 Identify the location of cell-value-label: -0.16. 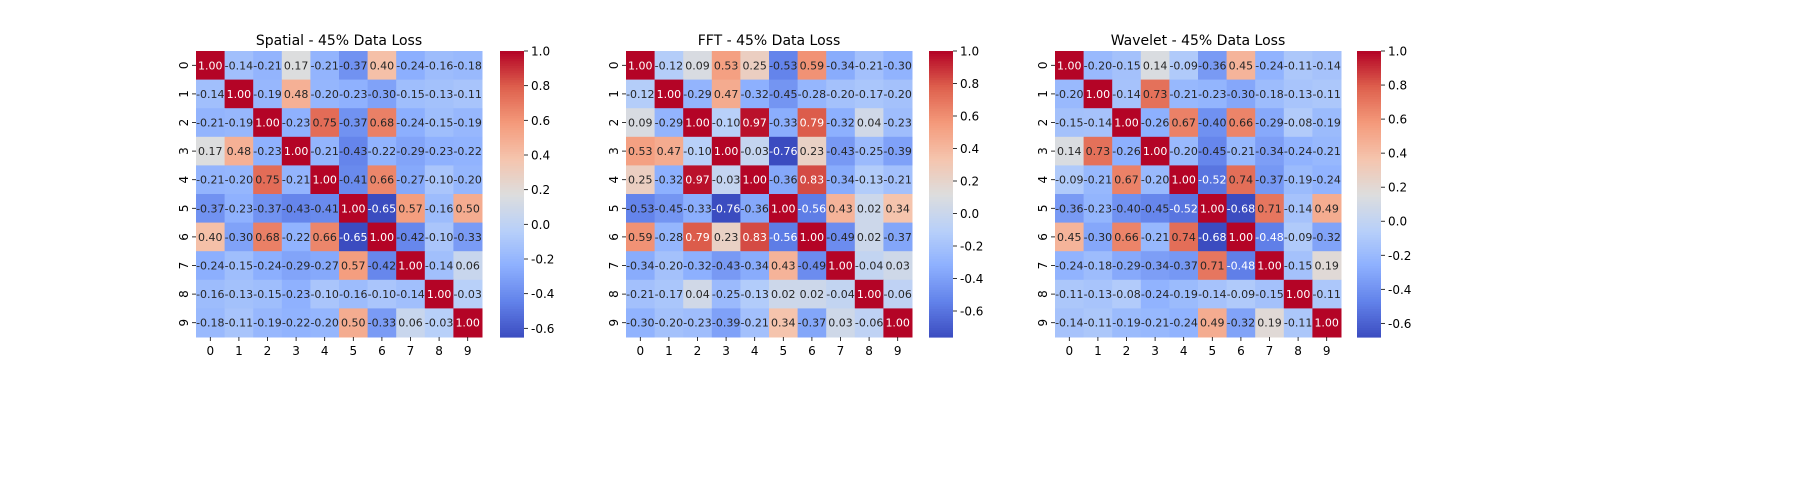
(353, 294).